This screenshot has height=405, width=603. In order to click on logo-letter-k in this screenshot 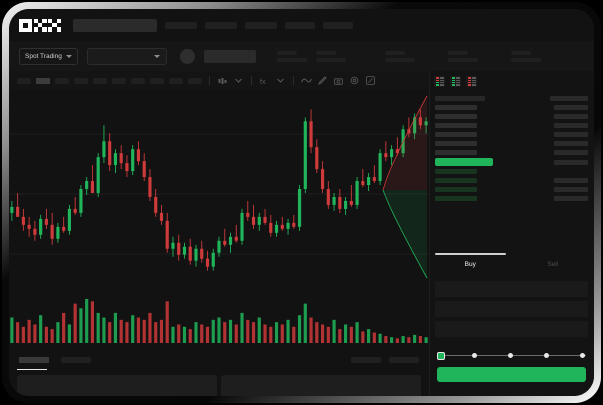, I will do `click(40, 25)`.